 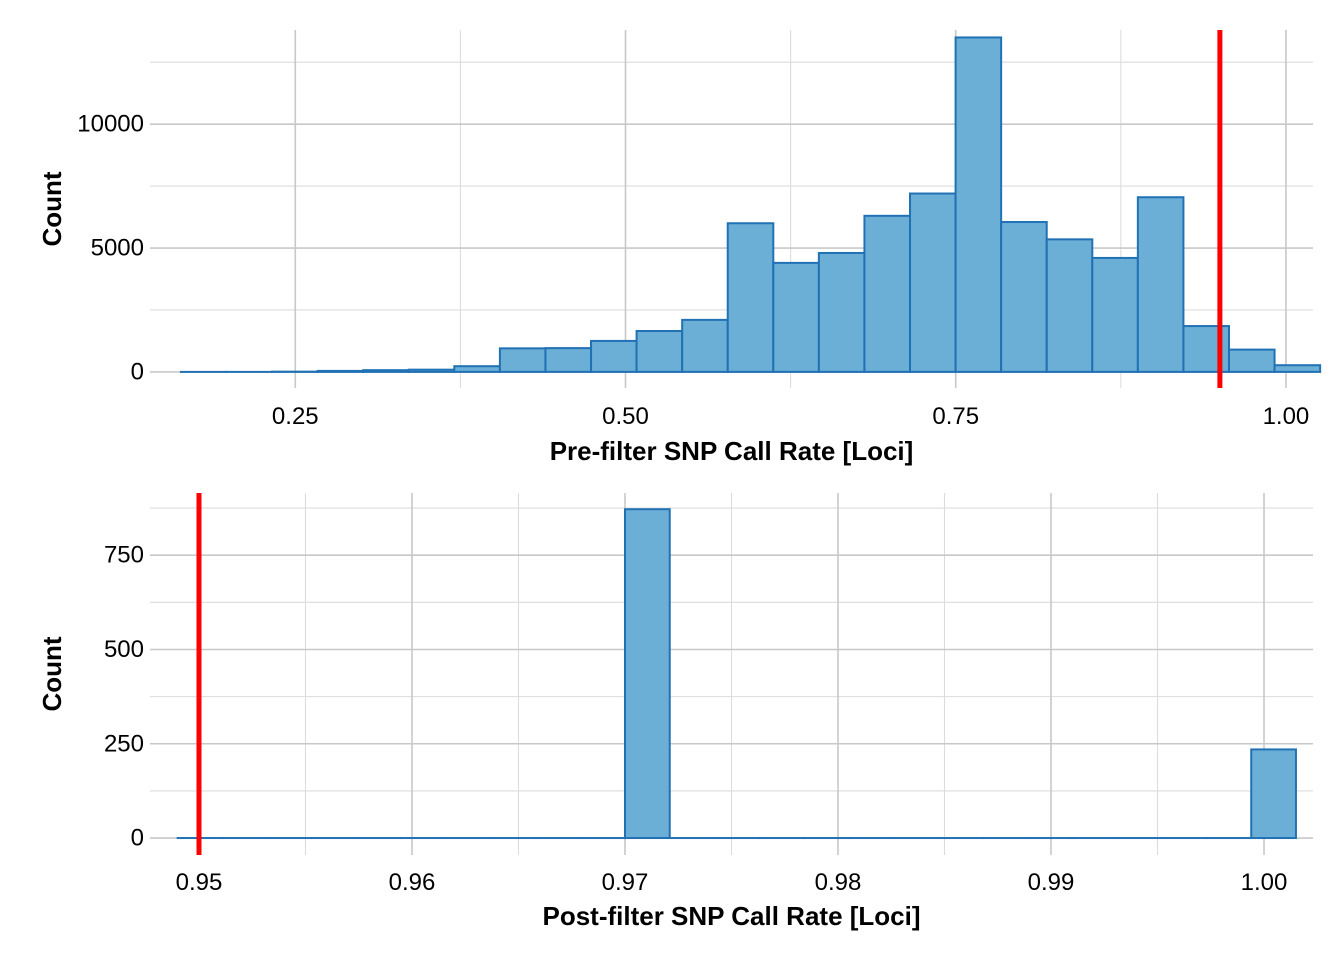 I want to click on x-tick-label: 0.97, so click(x=625, y=882).